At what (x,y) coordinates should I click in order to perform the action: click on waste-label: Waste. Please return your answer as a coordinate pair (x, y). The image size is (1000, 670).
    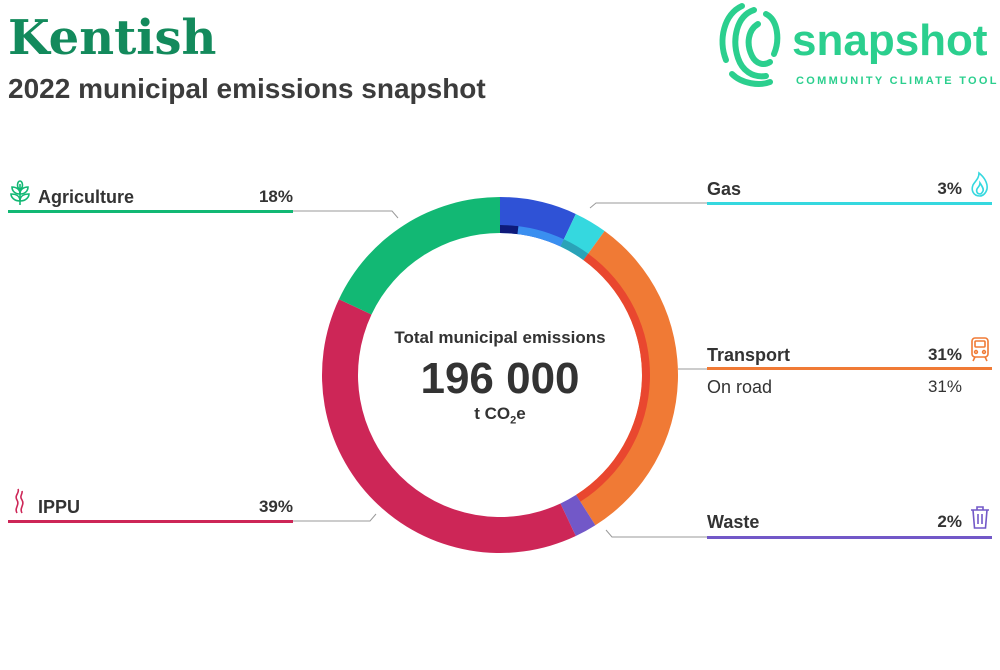
    Looking at the image, I should click on (733, 522).